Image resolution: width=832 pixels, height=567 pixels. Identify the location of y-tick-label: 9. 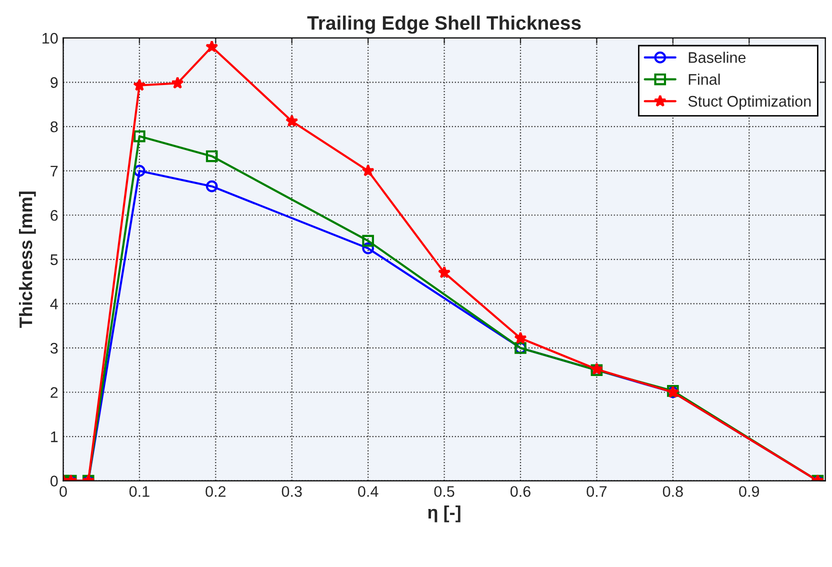
(54, 82).